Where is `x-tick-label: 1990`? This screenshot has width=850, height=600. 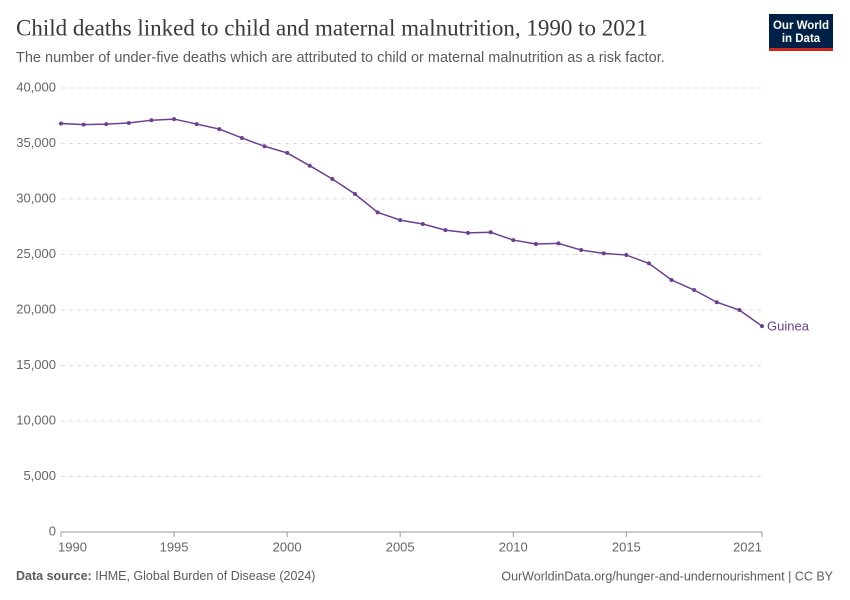 x-tick-label: 1990 is located at coordinates (72, 546).